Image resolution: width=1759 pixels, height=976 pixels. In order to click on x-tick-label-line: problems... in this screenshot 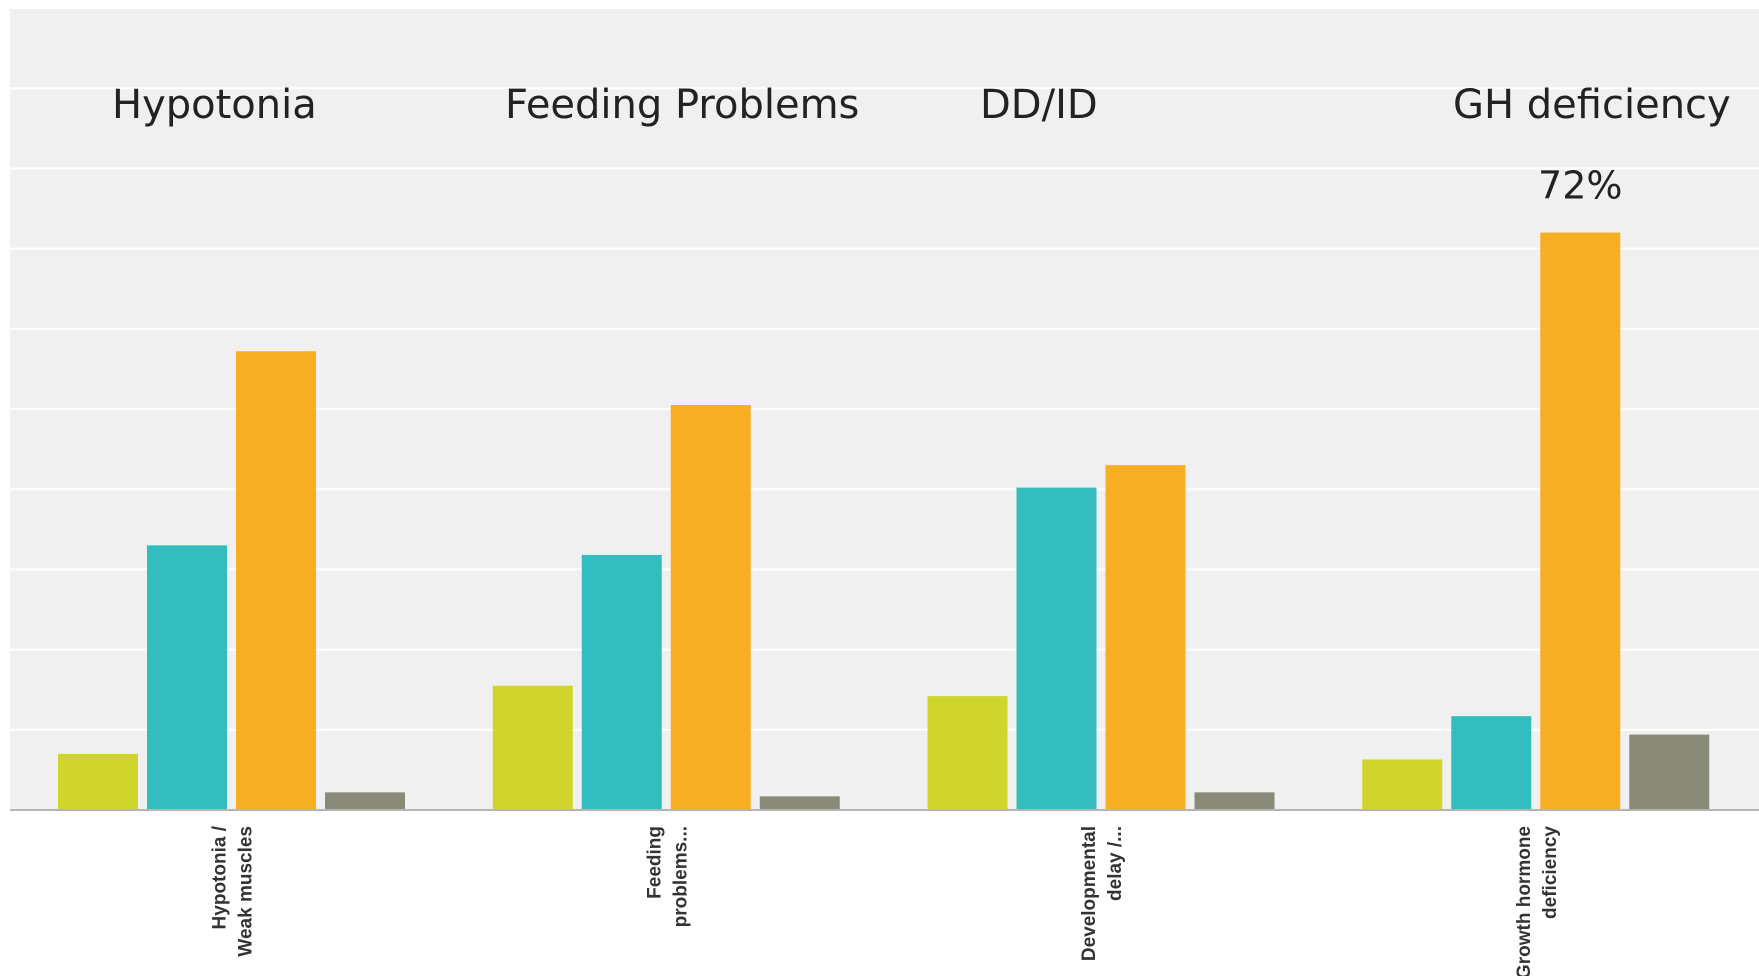, I will do `click(680, 876)`.